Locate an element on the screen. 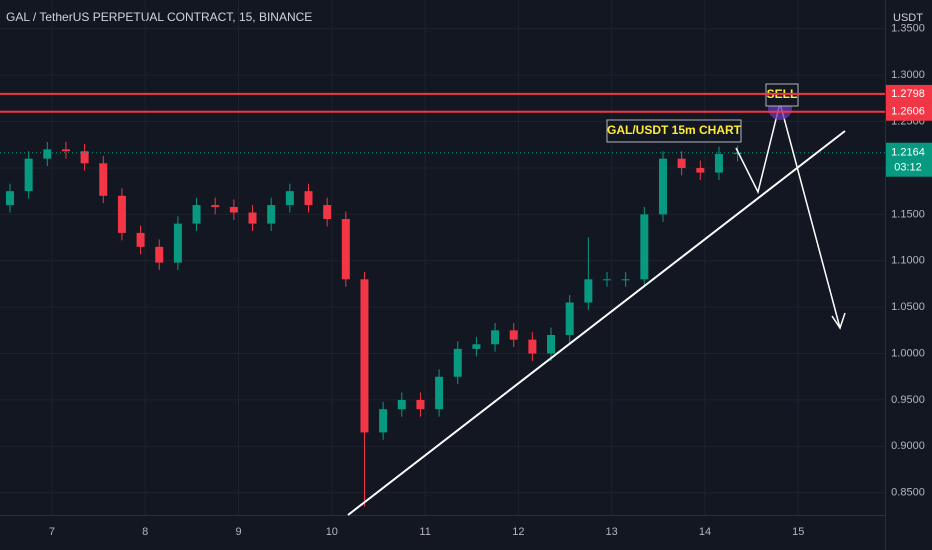 The width and height of the screenshot is (932, 550). x-tick-label: 10 is located at coordinates (332, 532).